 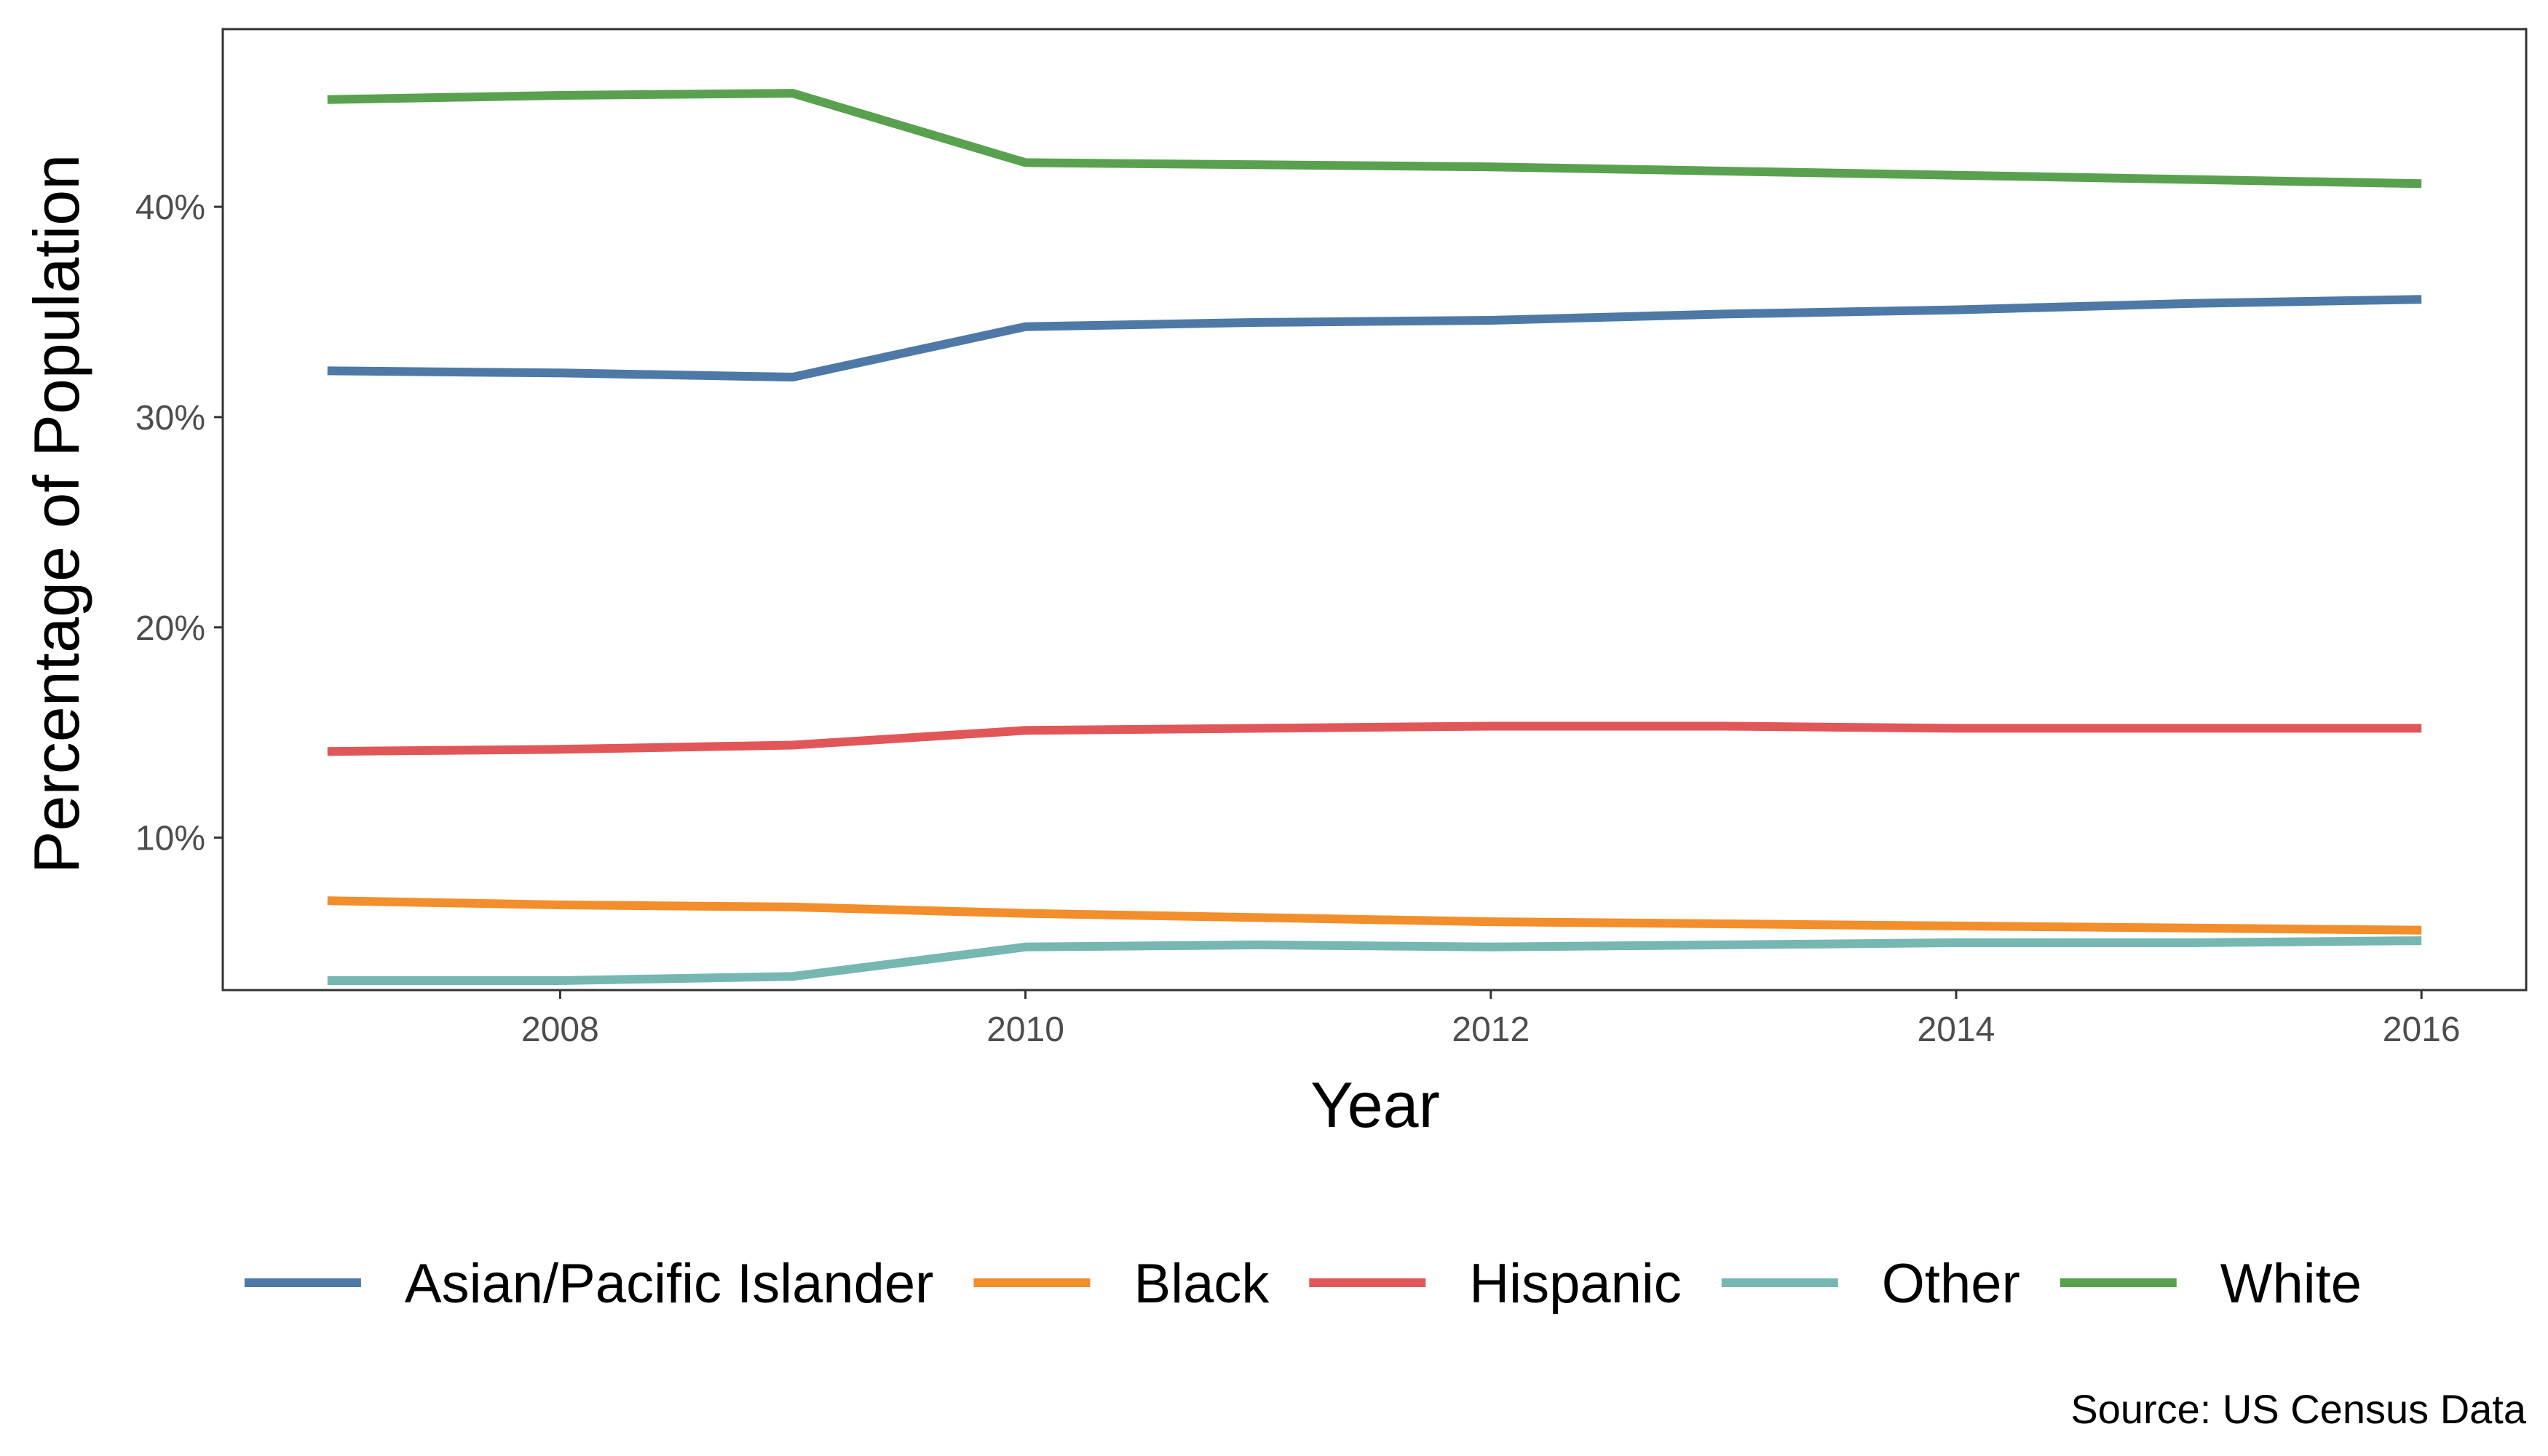 I want to click on legend-item: Hispanic, so click(x=1495, y=1284).